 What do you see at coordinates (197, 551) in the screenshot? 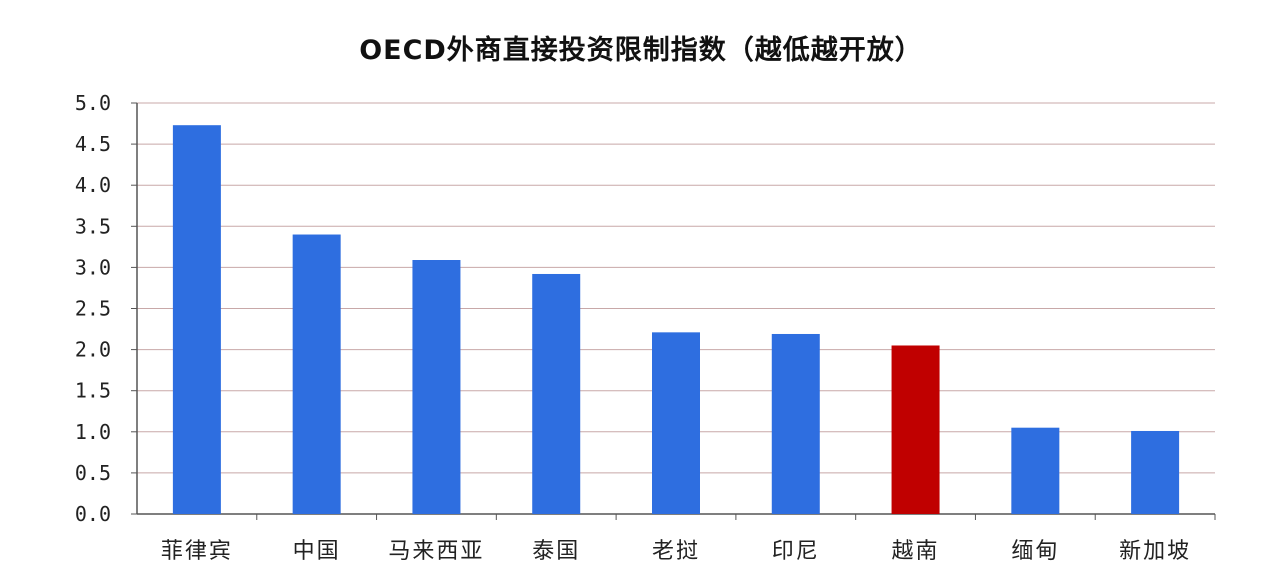
I see `x-tick-label: 菲律宾` at bounding box center [197, 551].